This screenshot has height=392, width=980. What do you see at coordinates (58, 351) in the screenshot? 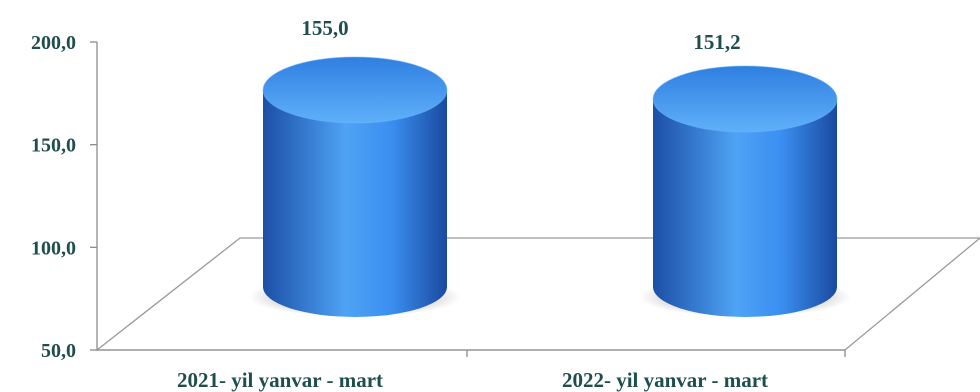
I see `y-tick-label: 50,0` at bounding box center [58, 351].